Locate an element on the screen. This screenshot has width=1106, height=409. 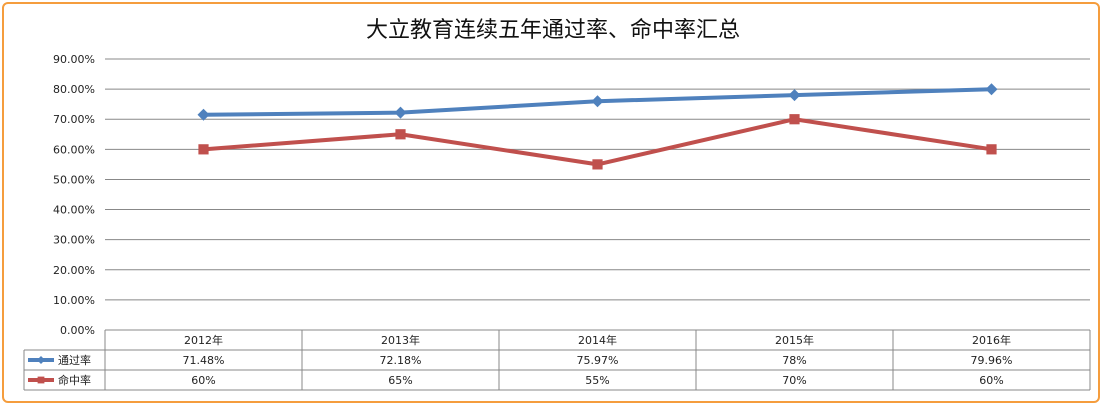
data-label: 65% is located at coordinates (400, 380).